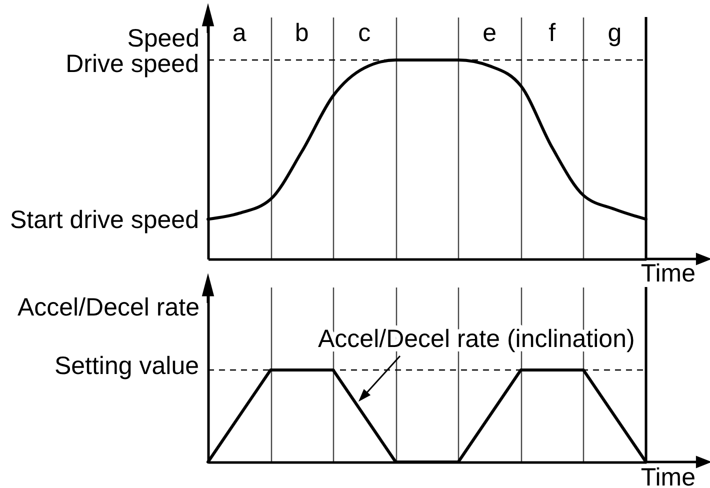  Describe the element at coordinates (108, 308) in the screenshot. I see `y-axis-title: Accel/Decel rate` at that location.